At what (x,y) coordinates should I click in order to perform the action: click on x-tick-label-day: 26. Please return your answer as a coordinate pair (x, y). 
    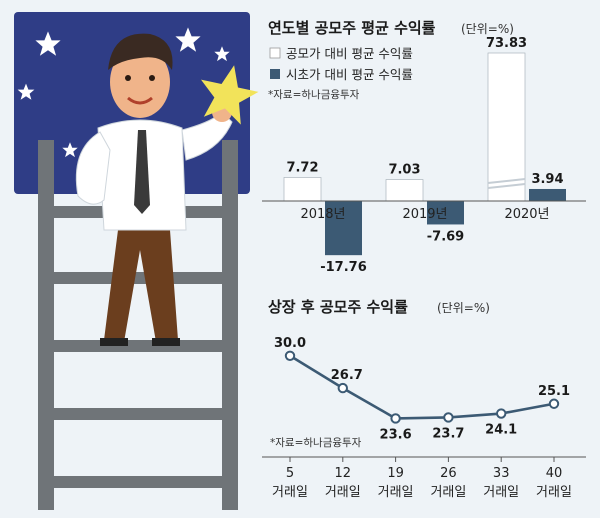
    Looking at the image, I should click on (448, 473).